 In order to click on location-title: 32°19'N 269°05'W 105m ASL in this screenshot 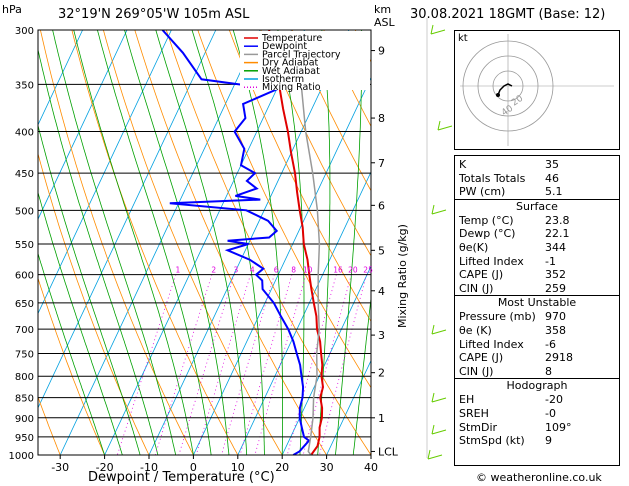, I will do `click(154, 14)`.